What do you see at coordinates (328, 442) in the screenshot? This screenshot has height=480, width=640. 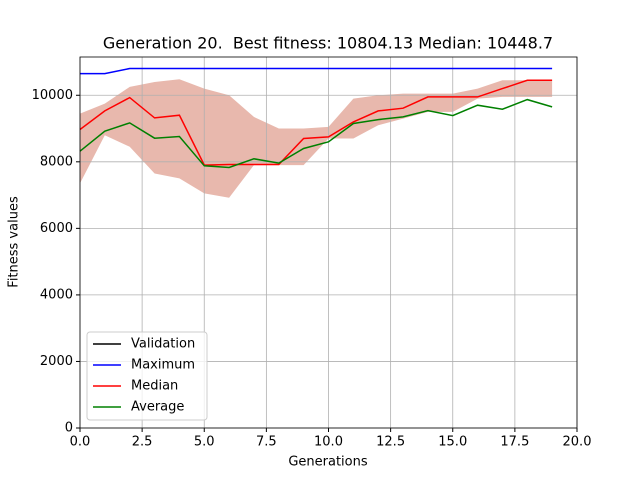 I see `x-tick-label: 10.0` at bounding box center [328, 442].